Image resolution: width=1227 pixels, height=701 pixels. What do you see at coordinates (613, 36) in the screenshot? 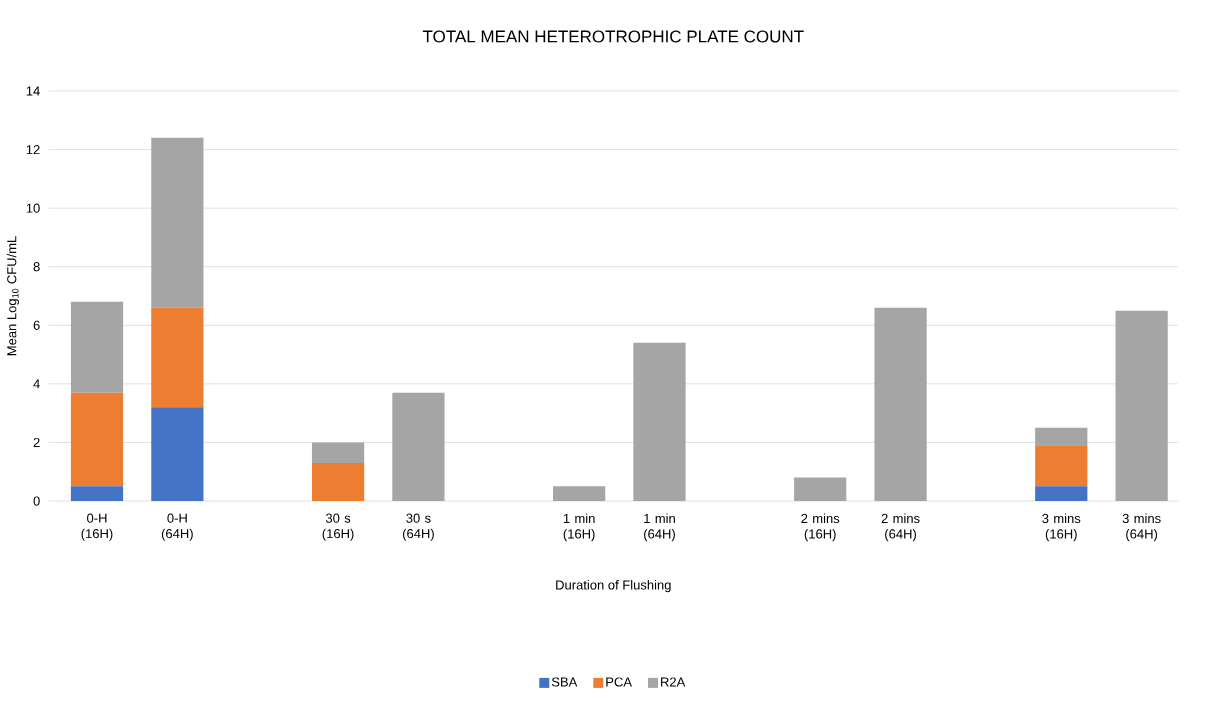
I see `chart-title: TOTAL MEAN HETEROTROPHIC PLATE COUNT` at bounding box center [613, 36].